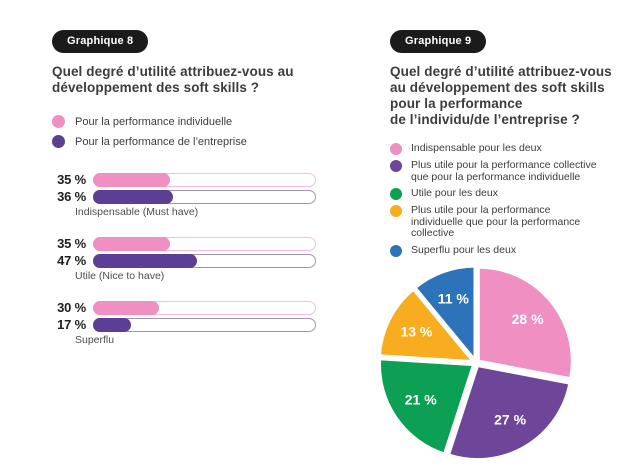 This screenshot has width=623, height=474. I want to click on legend-label: Indispensable pour les deux, so click(476, 148).